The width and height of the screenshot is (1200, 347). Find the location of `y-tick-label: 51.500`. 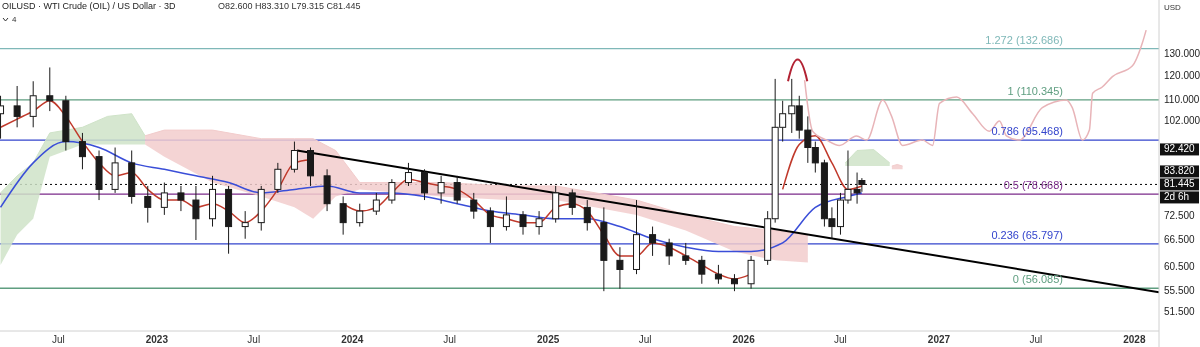

y-tick-label: 51.500 is located at coordinates (1180, 311).